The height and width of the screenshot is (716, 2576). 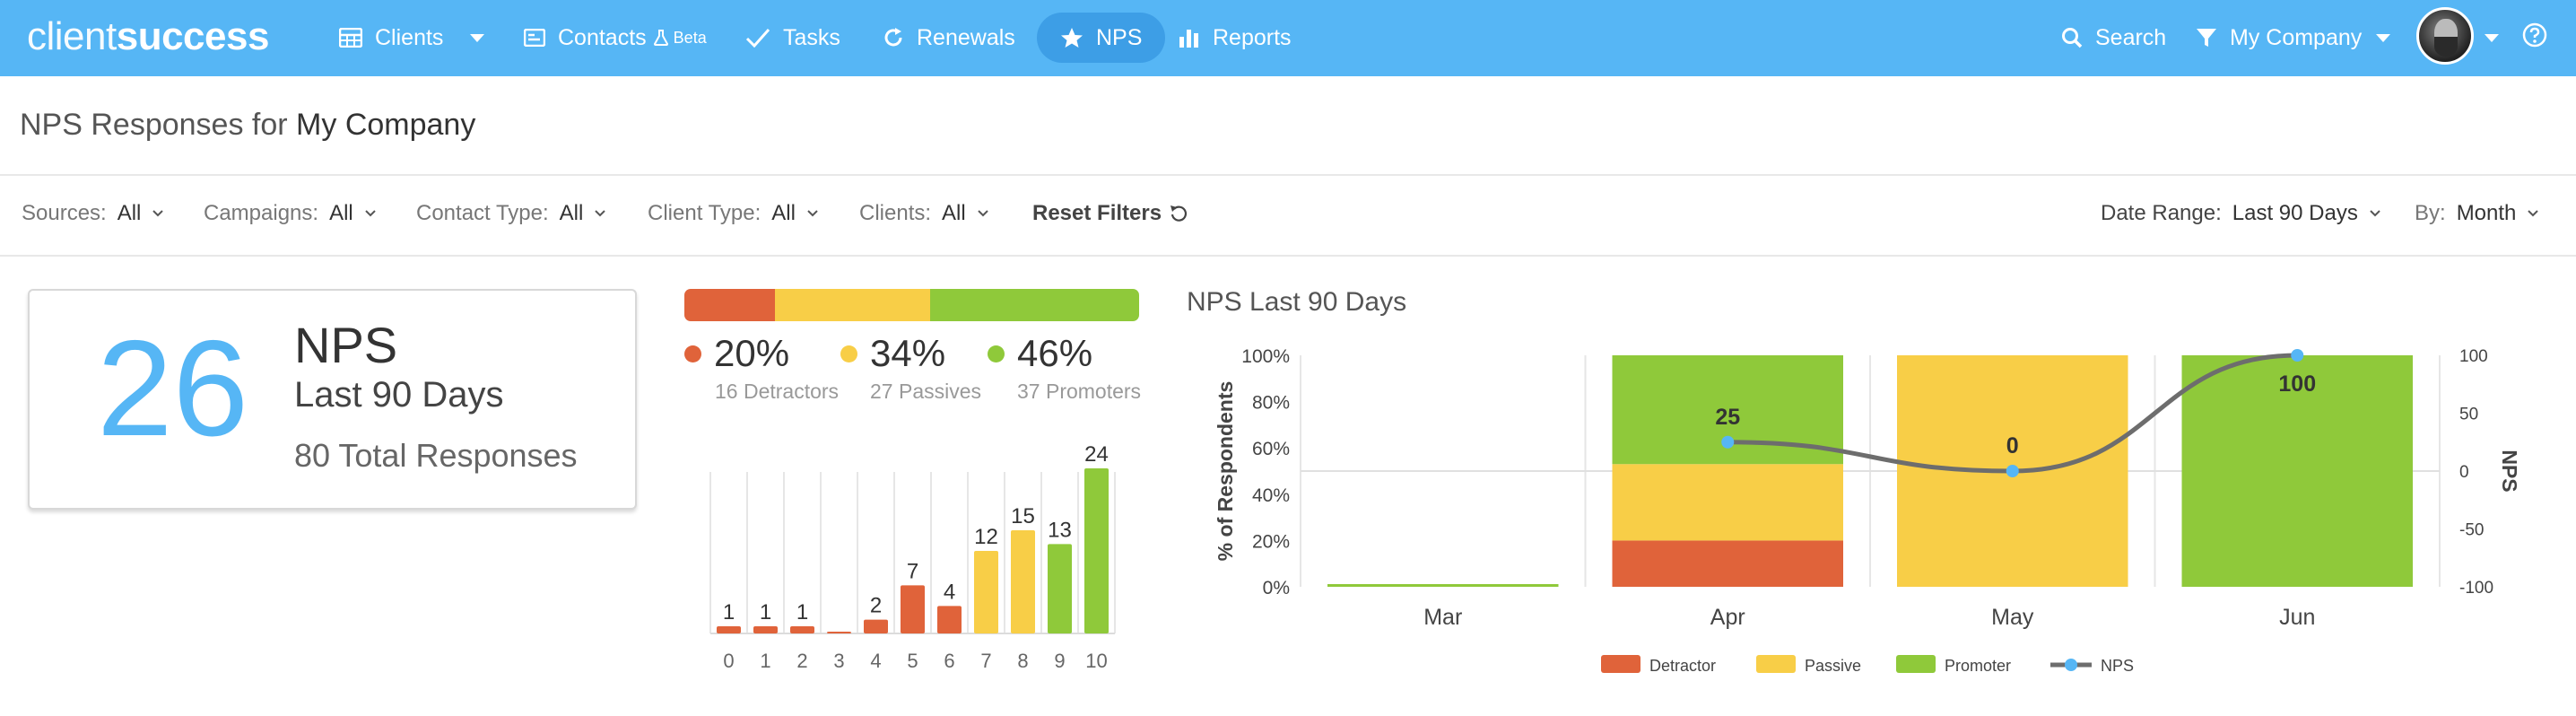 I want to click on user-menu-toggle, so click(x=2492, y=38).